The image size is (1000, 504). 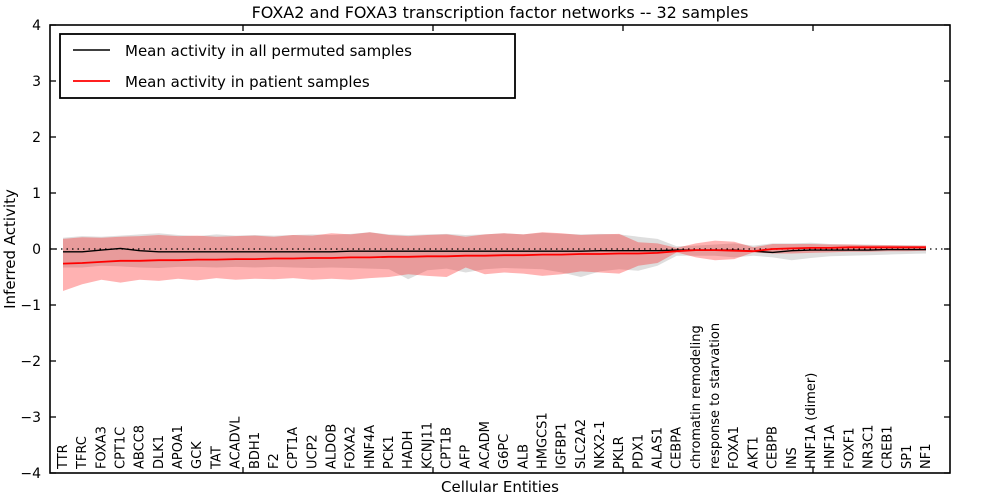 I want to click on x-tick-label: HNF4A, so click(x=370, y=447).